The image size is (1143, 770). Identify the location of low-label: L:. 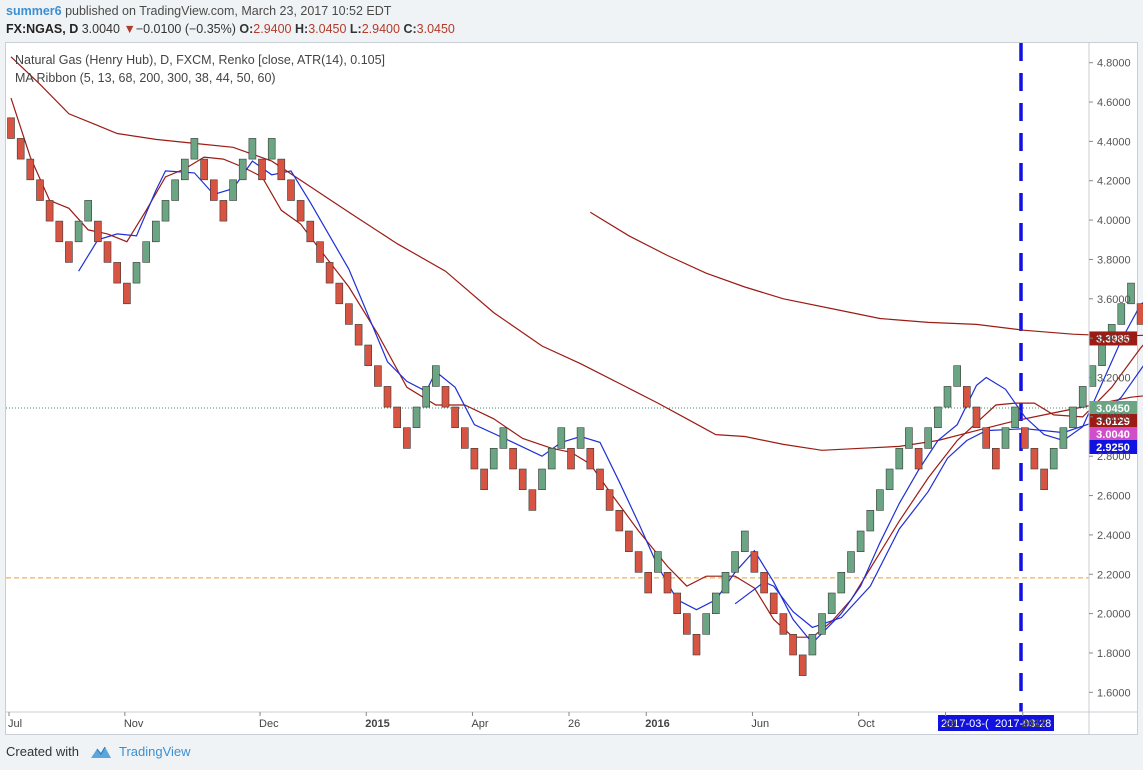
(355, 29).